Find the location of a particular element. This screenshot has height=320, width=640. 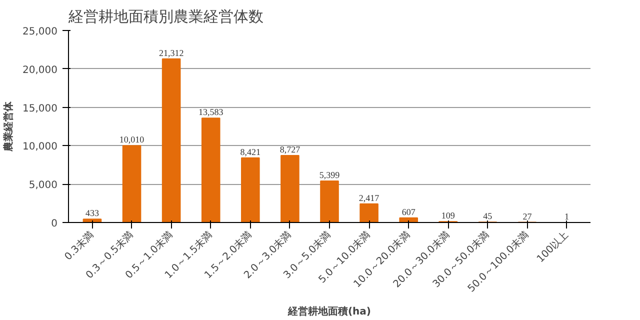

data-label: 10,010 is located at coordinates (132, 139).